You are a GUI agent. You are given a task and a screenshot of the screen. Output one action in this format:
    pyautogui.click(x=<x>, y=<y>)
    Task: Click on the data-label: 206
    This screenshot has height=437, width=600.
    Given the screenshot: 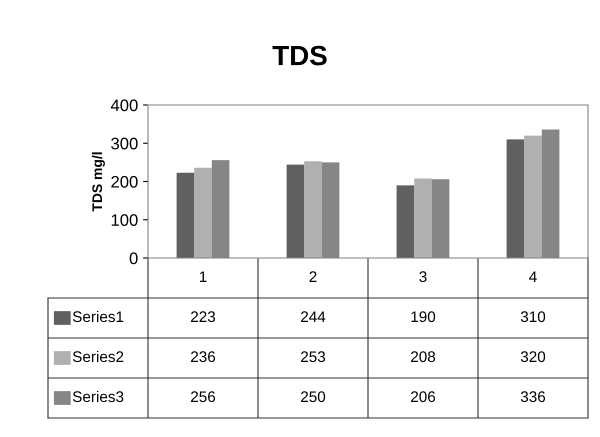 What is the action you would take?
    pyautogui.click(x=423, y=396)
    